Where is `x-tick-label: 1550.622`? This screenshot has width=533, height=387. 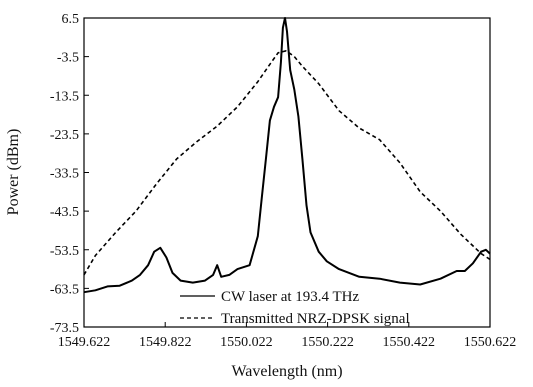 x-tick-label: 1550.622 is located at coordinates (490, 342).